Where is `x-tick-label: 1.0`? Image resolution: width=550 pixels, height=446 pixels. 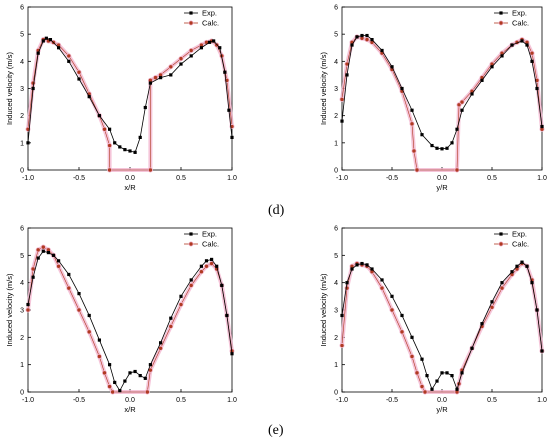
x-tick-label: 1.0 is located at coordinates (232, 178).